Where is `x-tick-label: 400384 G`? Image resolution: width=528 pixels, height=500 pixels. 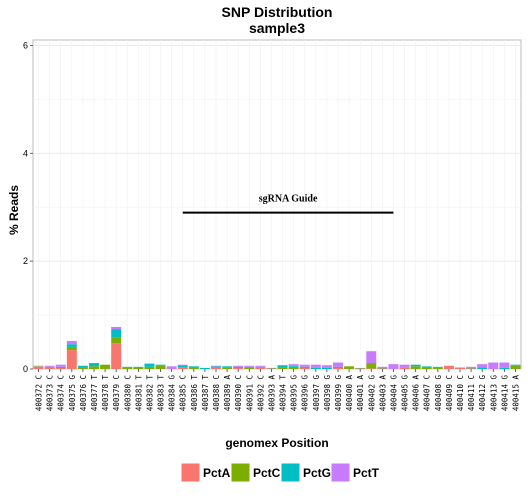
x-tick-label: 400384 G is located at coordinates (172, 393).